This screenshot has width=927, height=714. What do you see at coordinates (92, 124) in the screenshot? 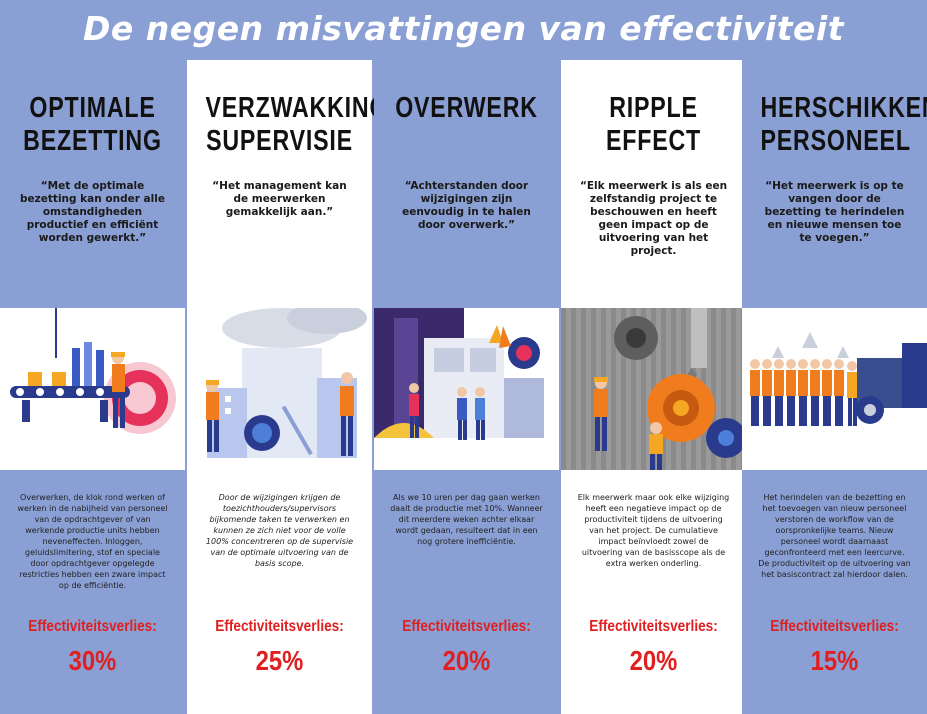
I see `column-title: OPTIMALE BEZETTING` at bounding box center [92, 124].